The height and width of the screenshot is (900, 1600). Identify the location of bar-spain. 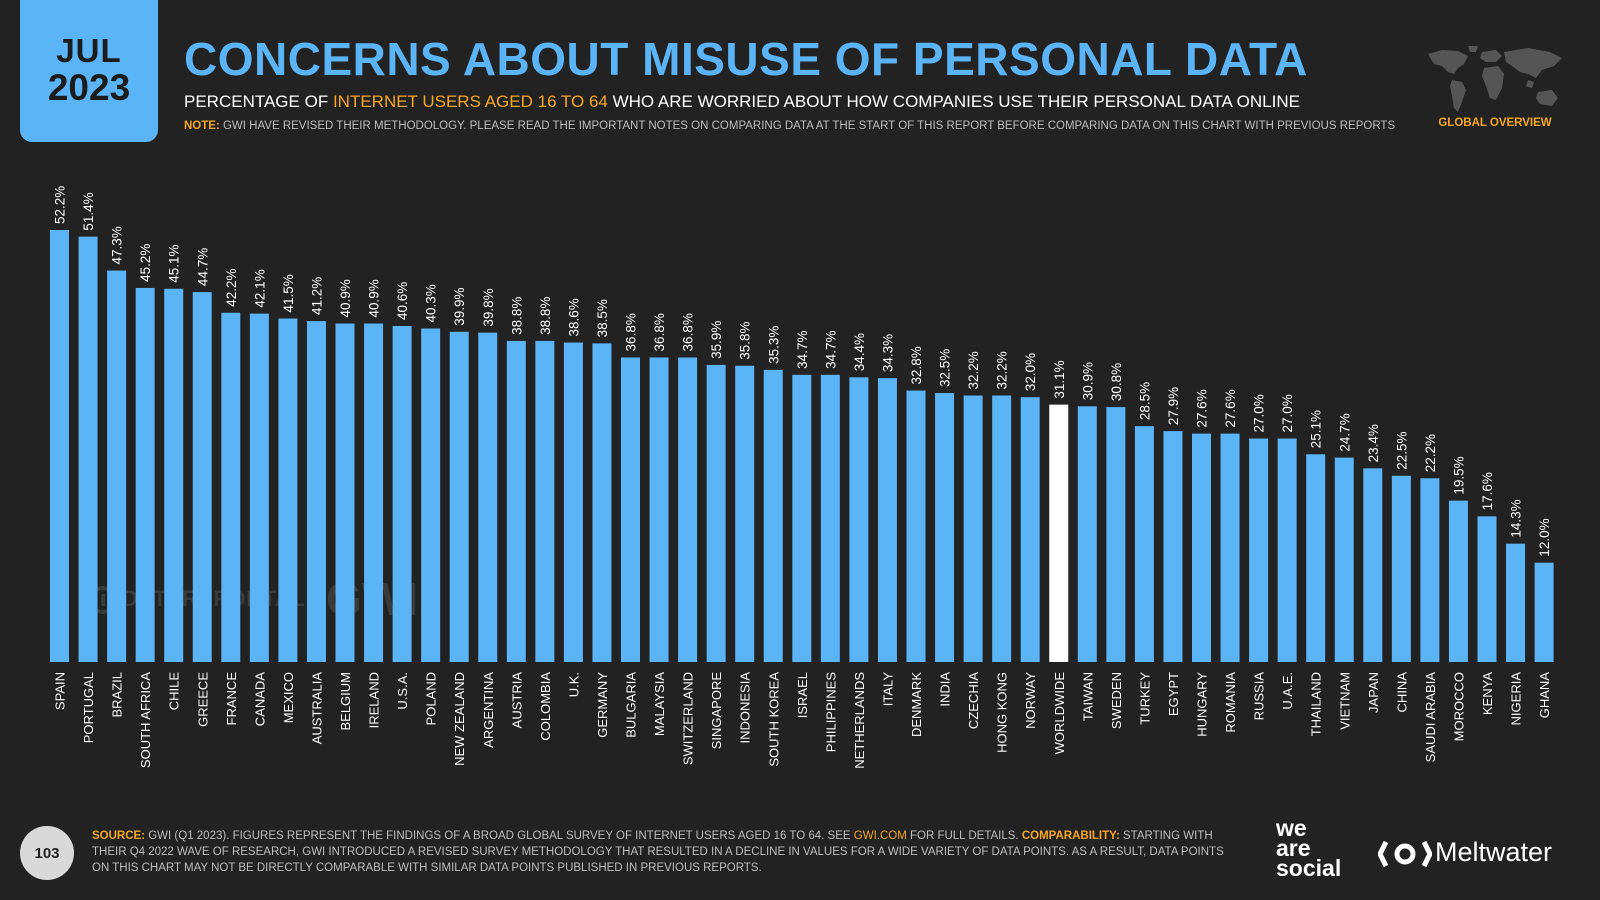
(59, 446).